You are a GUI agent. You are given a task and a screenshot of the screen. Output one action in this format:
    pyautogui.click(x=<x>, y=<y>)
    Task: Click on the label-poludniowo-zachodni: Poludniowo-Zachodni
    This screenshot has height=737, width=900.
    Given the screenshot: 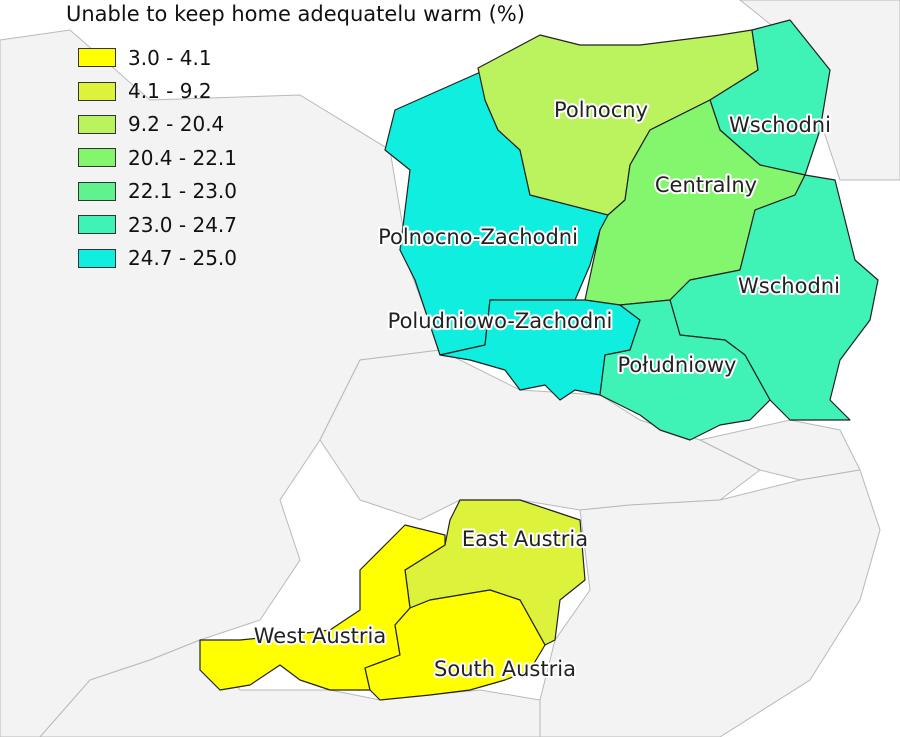 What is the action you would take?
    pyautogui.click(x=500, y=321)
    